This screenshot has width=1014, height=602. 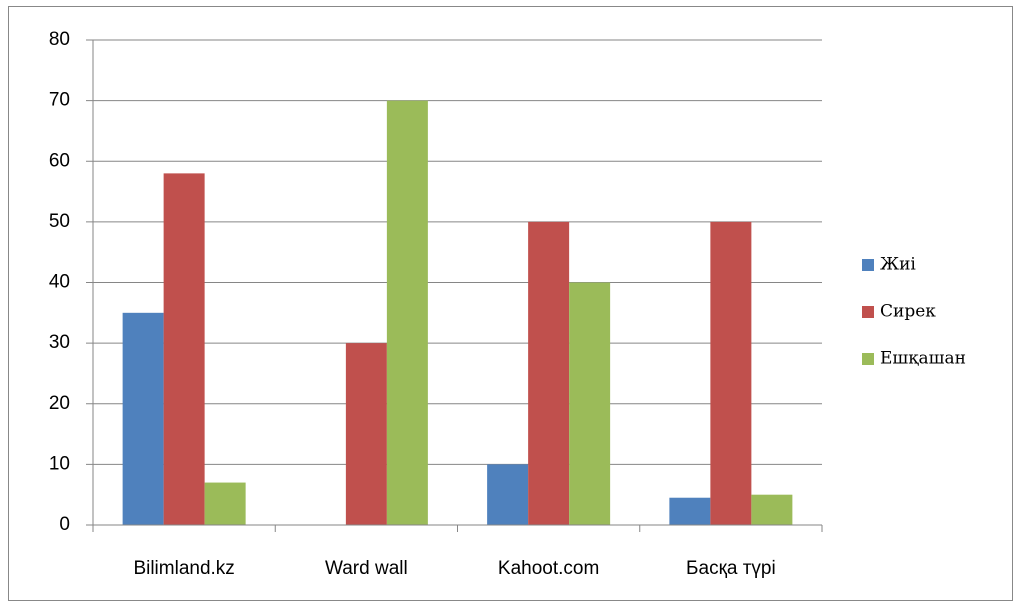 I want to click on legend-label: Ешқашан, so click(x=923, y=359).